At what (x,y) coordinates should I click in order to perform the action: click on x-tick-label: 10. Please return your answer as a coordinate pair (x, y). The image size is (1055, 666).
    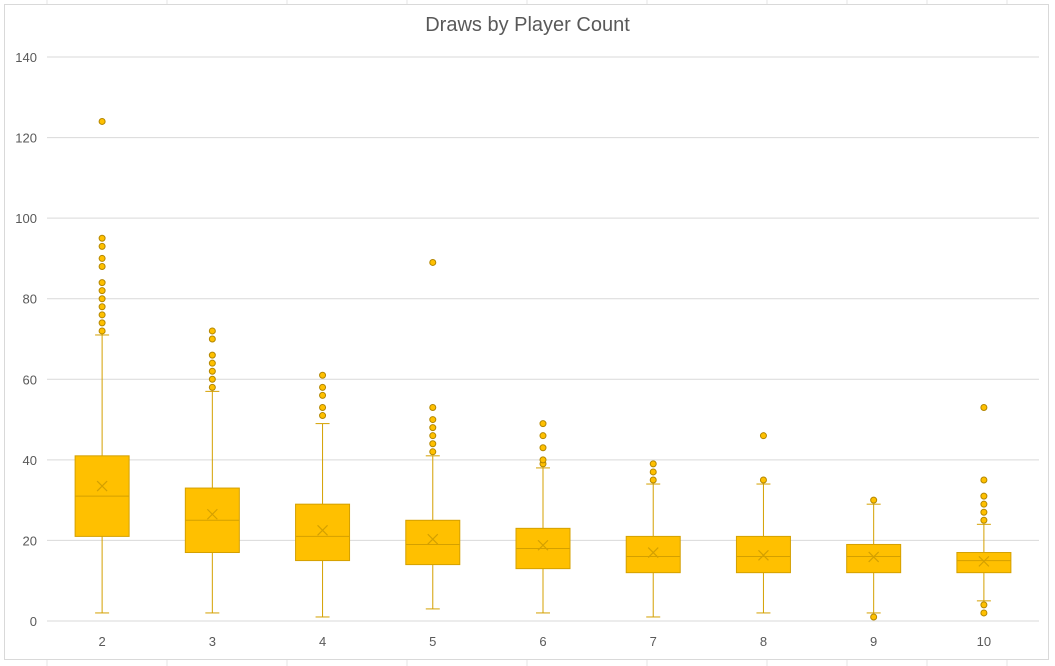
    Looking at the image, I should click on (984, 641).